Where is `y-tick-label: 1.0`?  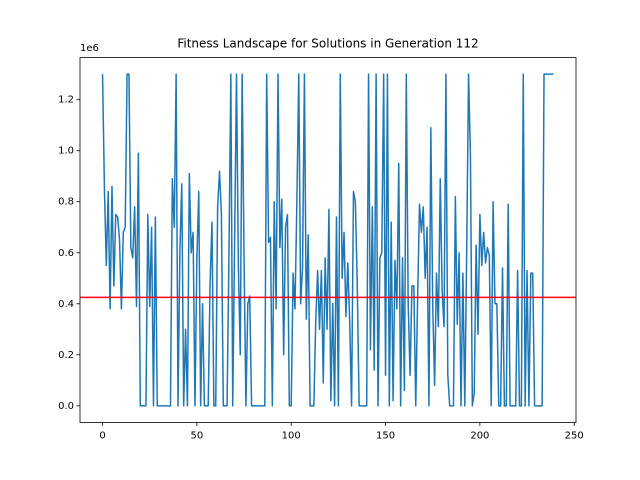
y-tick-label: 1.0 is located at coordinates (66, 151).